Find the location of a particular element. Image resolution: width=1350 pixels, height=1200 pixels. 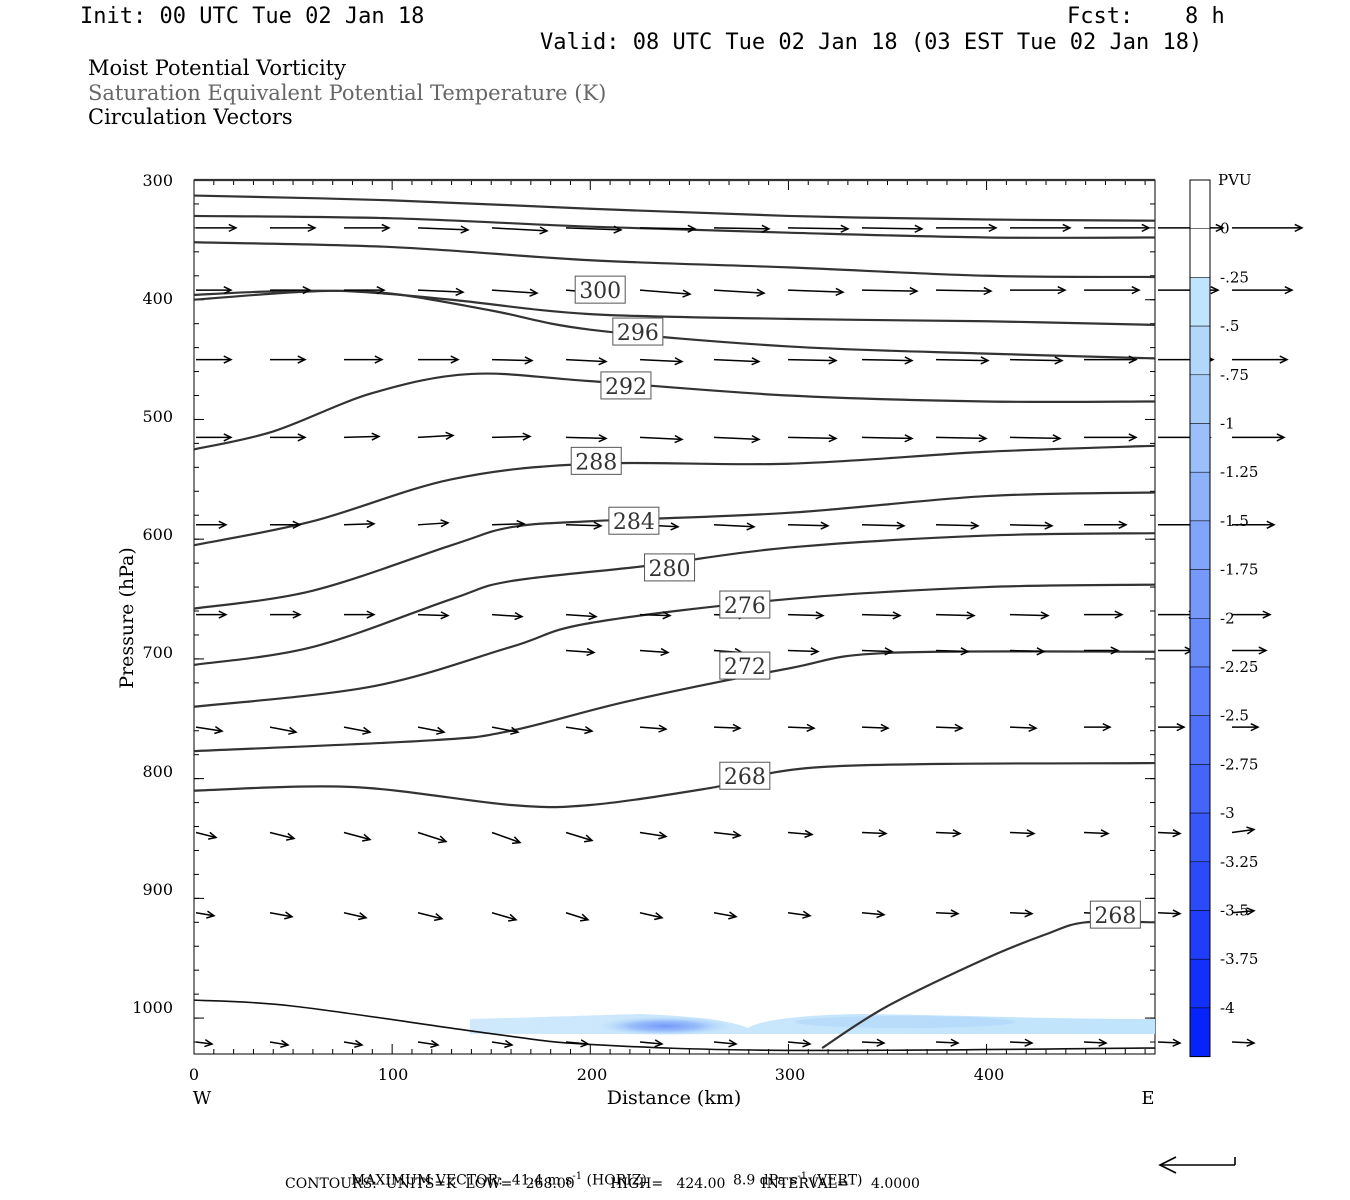

pv-shading is located at coordinates (812, 1025).